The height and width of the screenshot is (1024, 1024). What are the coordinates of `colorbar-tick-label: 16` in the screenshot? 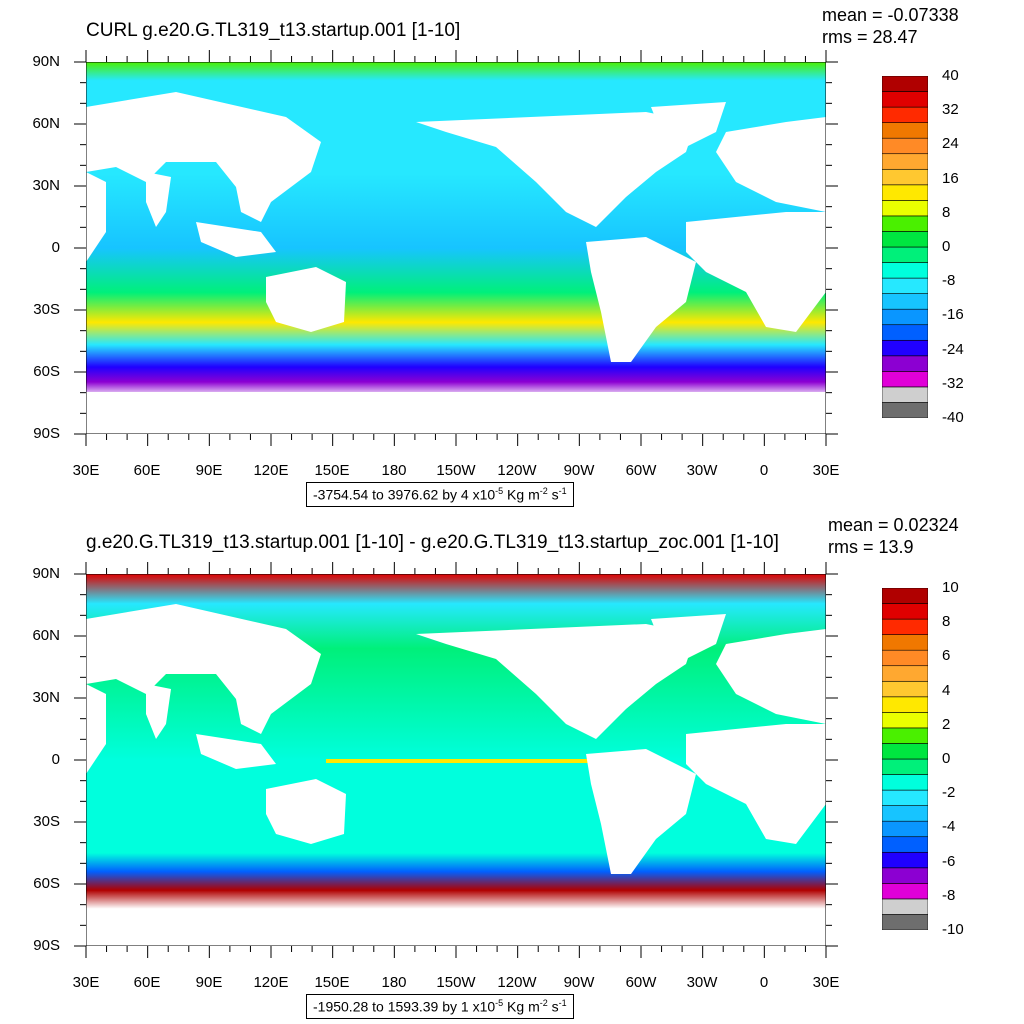 It's located at (950, 178).